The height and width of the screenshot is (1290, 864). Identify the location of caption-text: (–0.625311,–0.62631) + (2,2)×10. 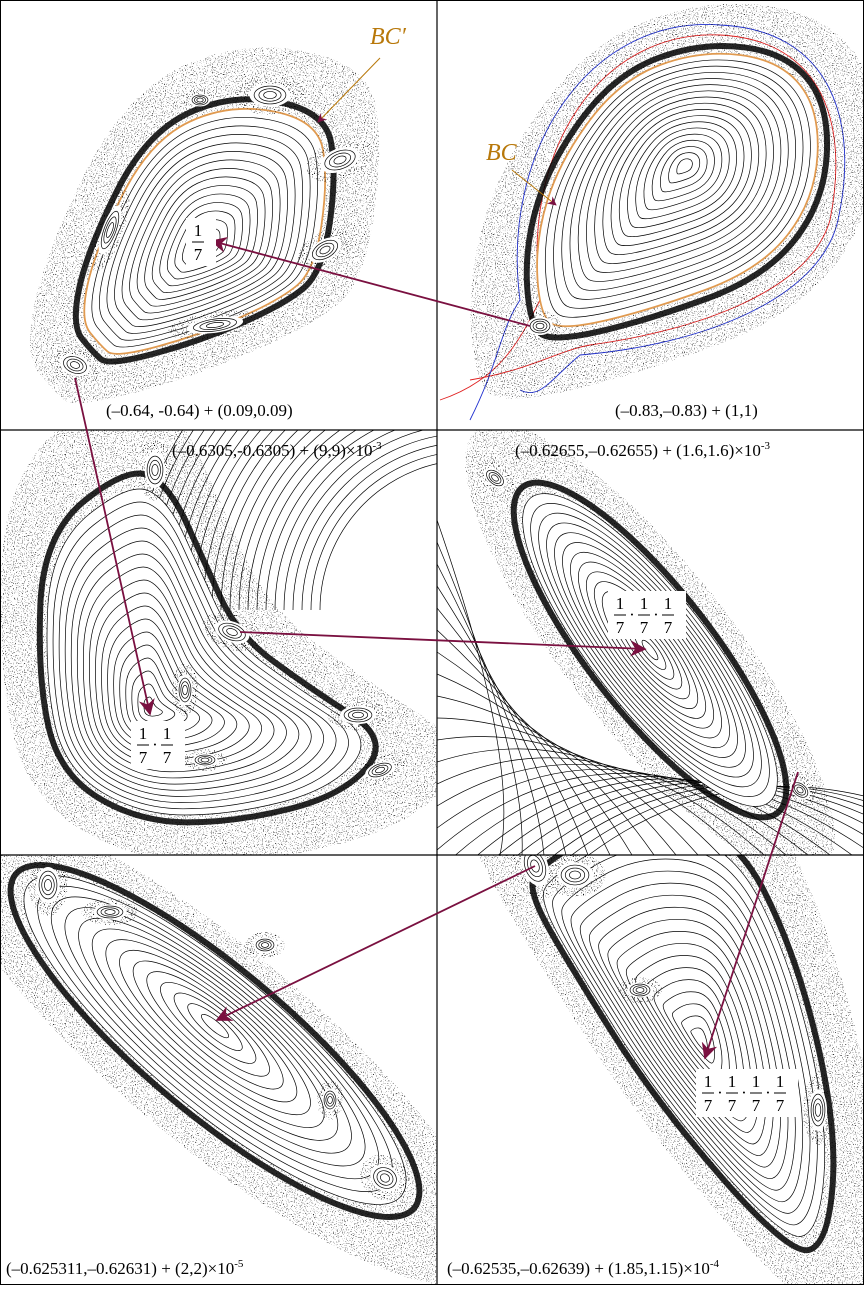
(120, 1268).